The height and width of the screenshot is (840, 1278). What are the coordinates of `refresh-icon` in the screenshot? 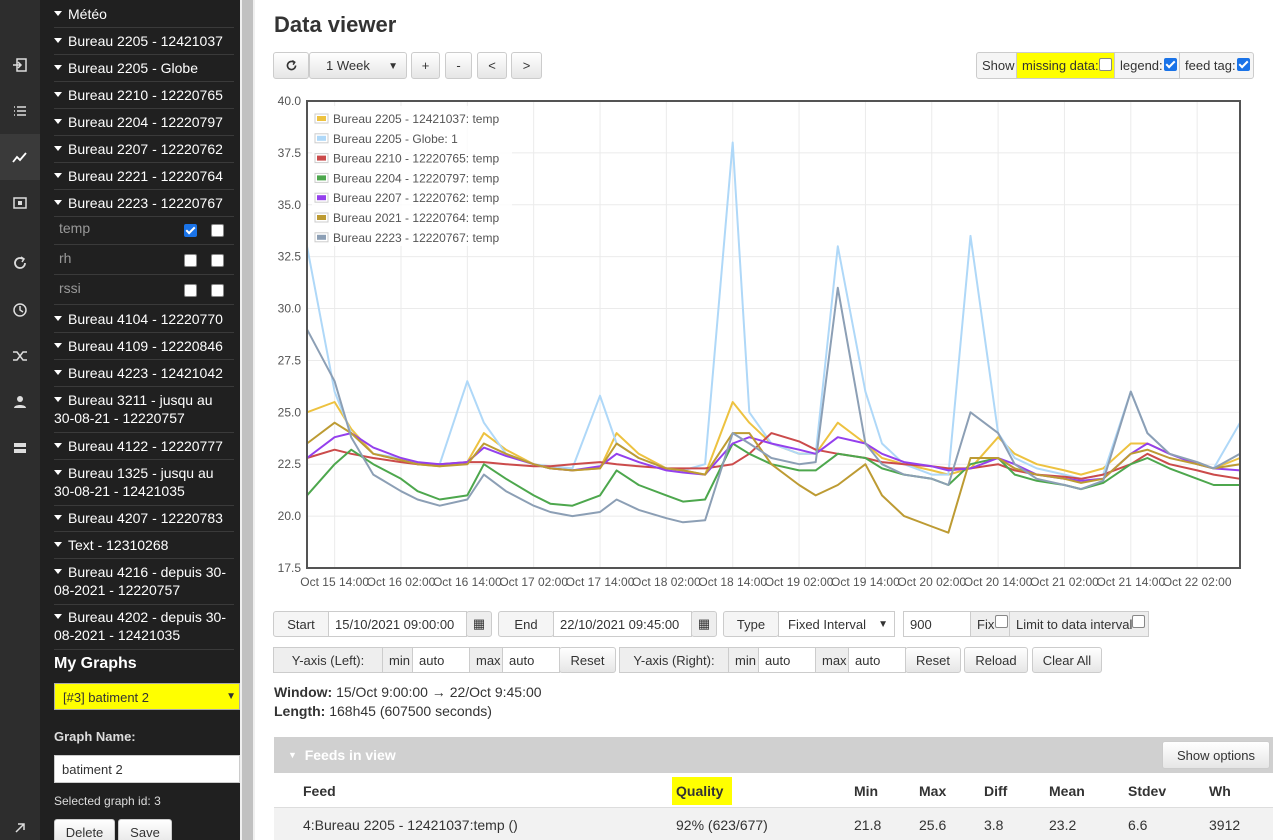 It's located at (20, 263).